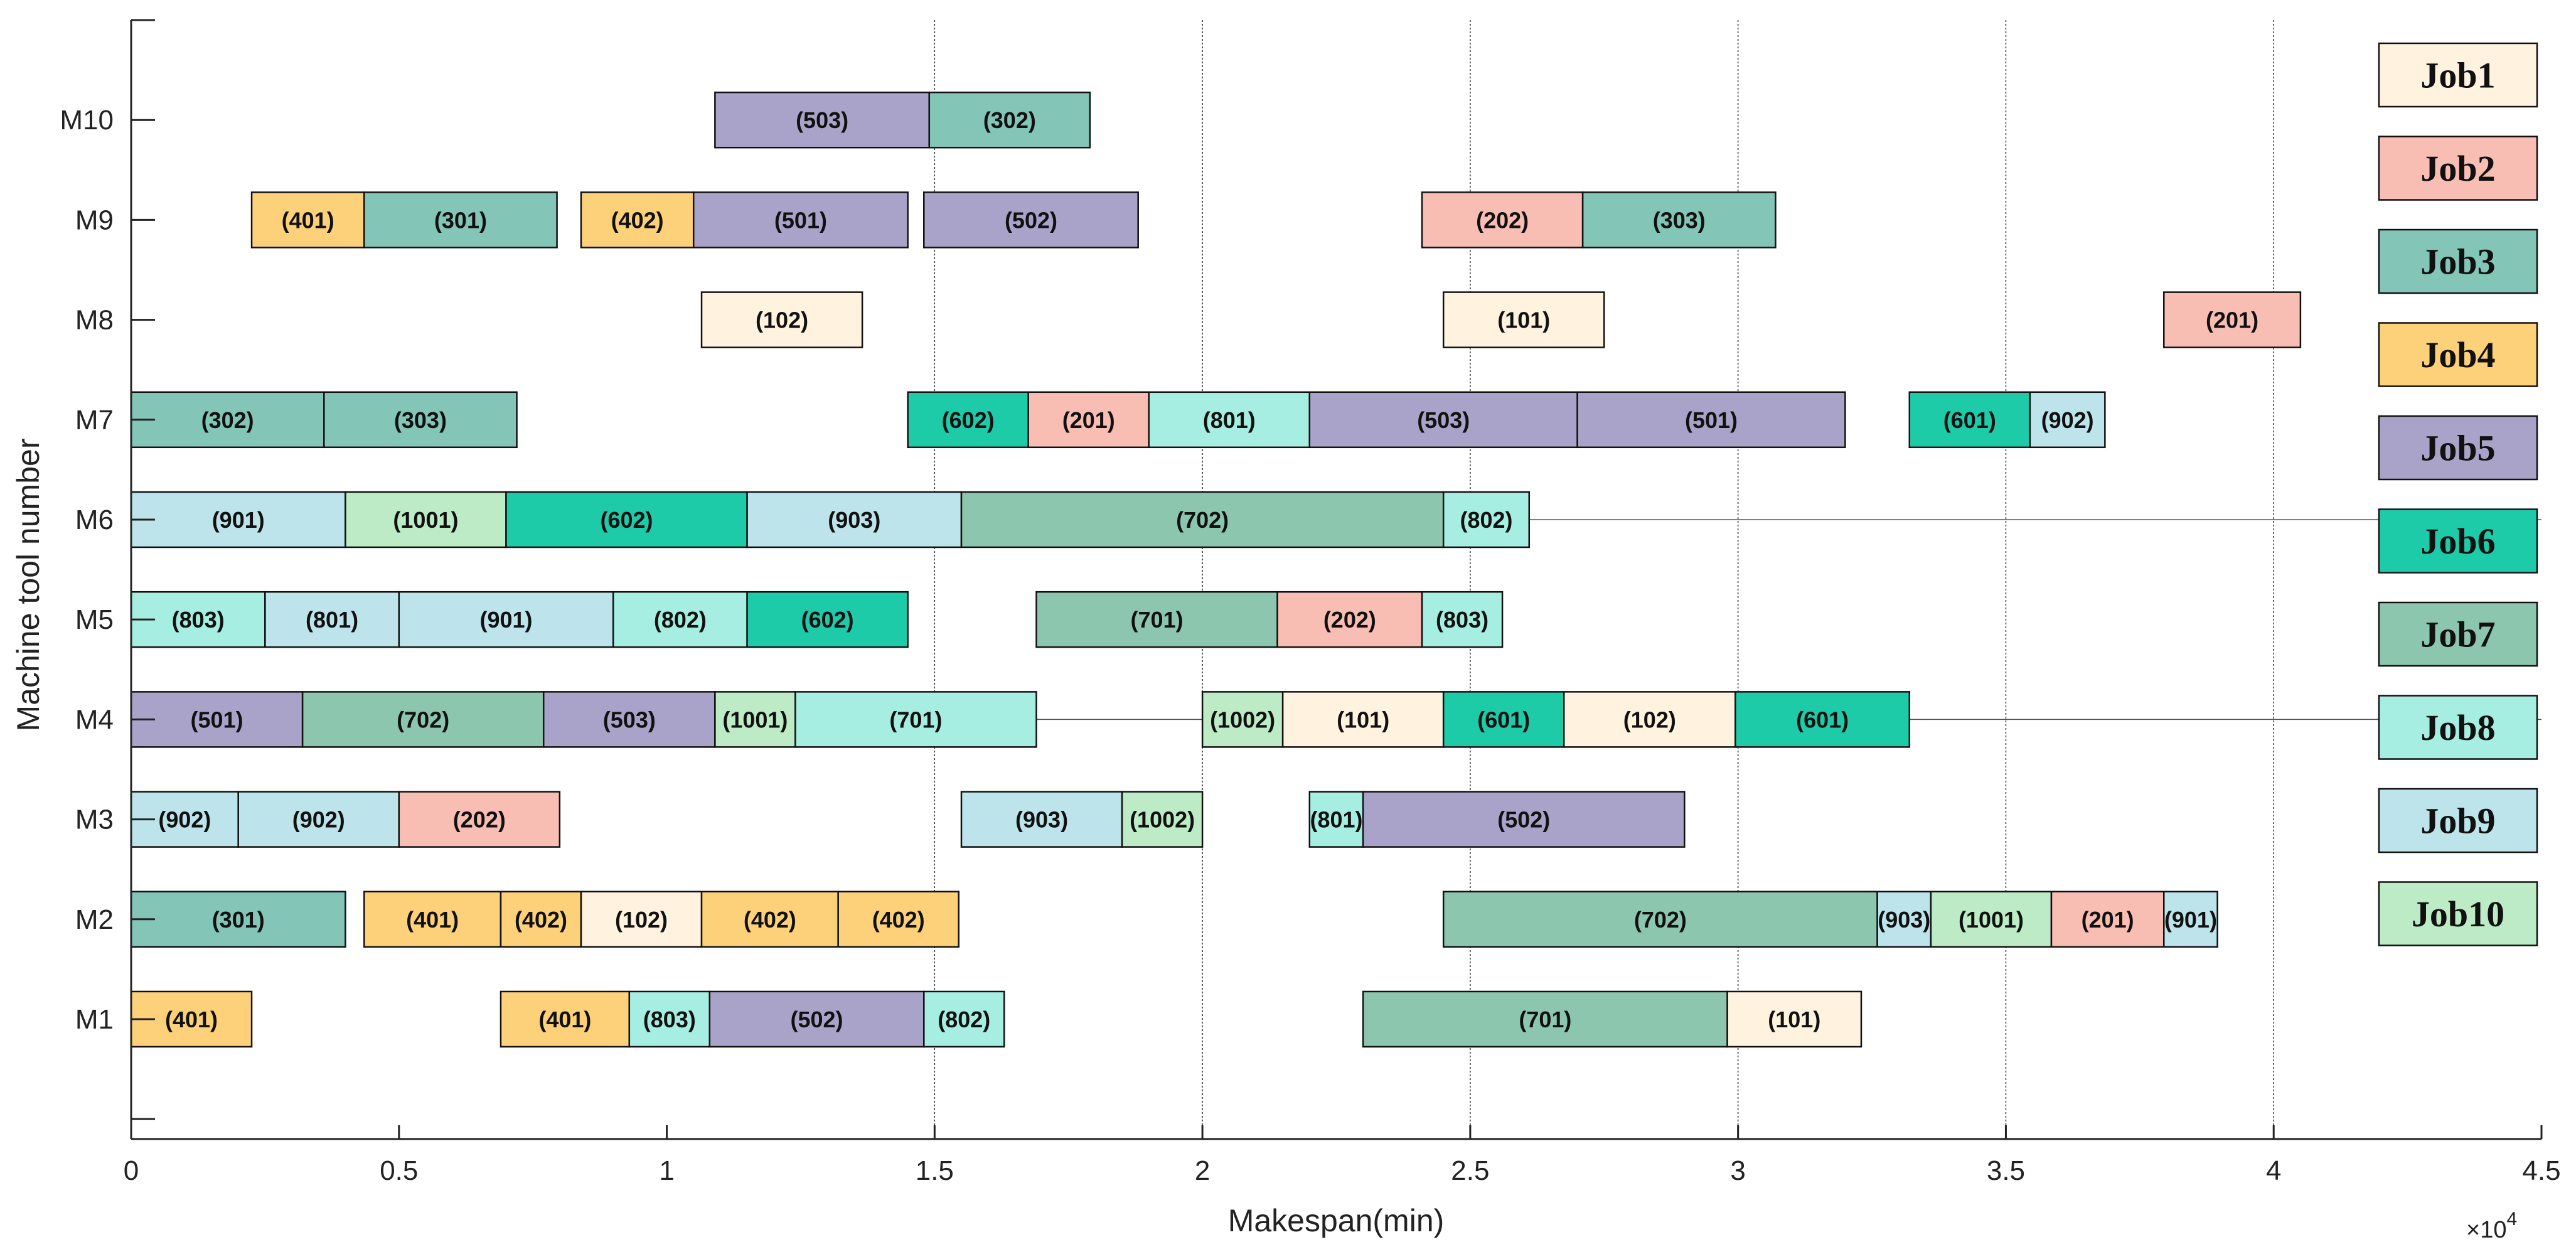  I want to click on x-tick-label: 2.5, so click(1470, 1170).